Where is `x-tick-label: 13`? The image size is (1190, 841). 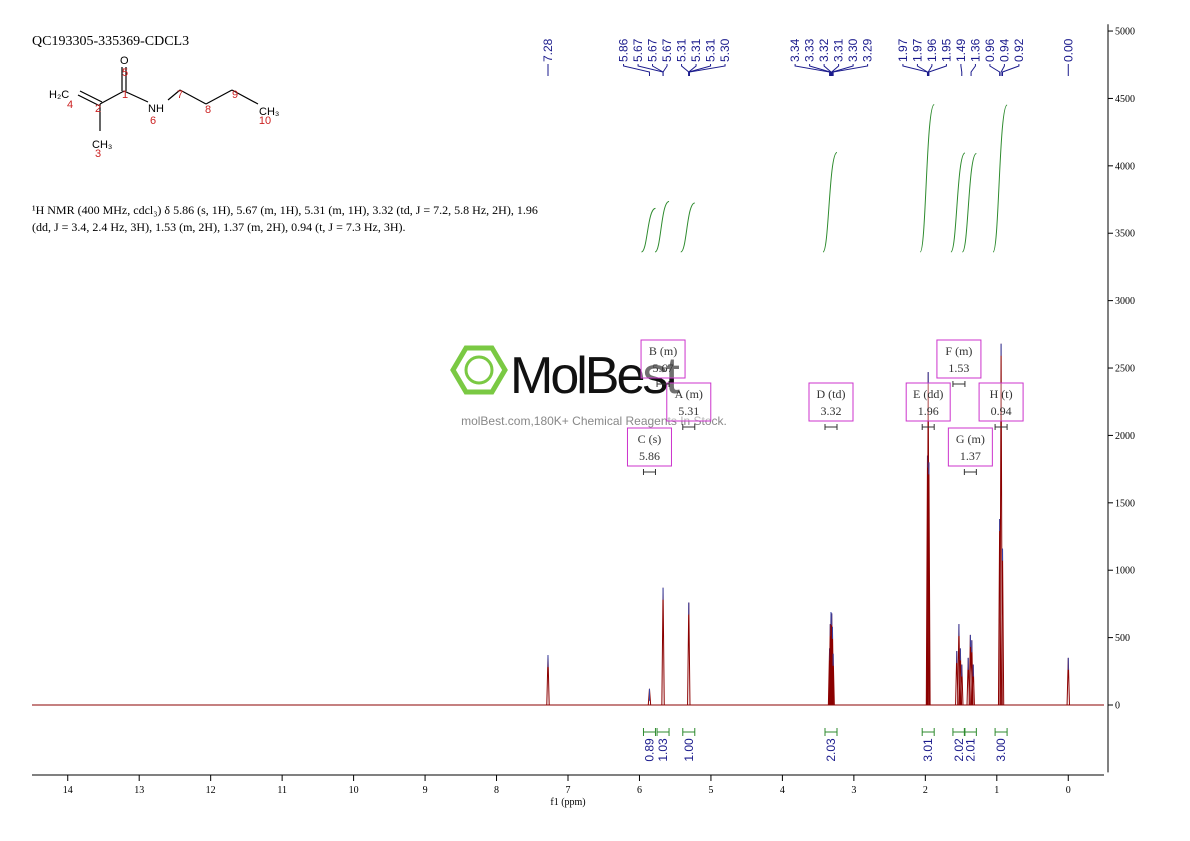 x-tick-label: 13 is located at coordinates (139, 790).